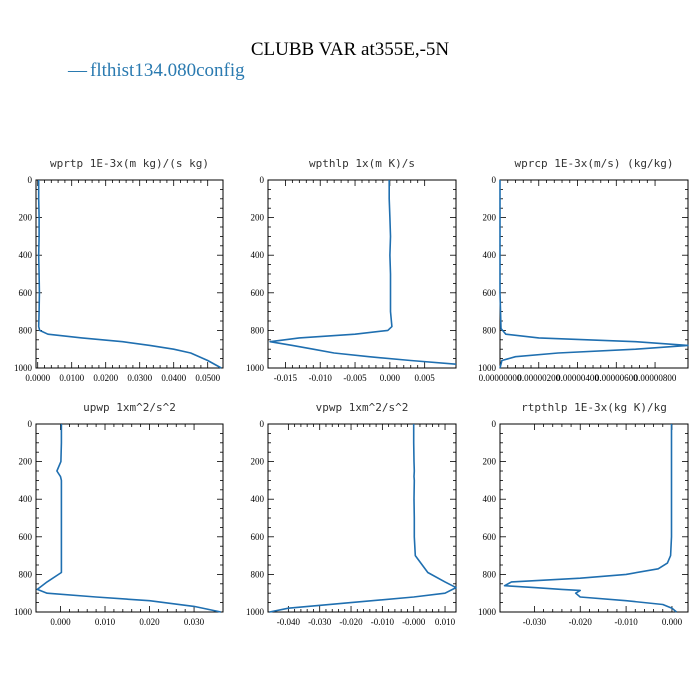 The image size is (700, 700). I want to click on legend-label: flthist134.080config, so click(167, 70).